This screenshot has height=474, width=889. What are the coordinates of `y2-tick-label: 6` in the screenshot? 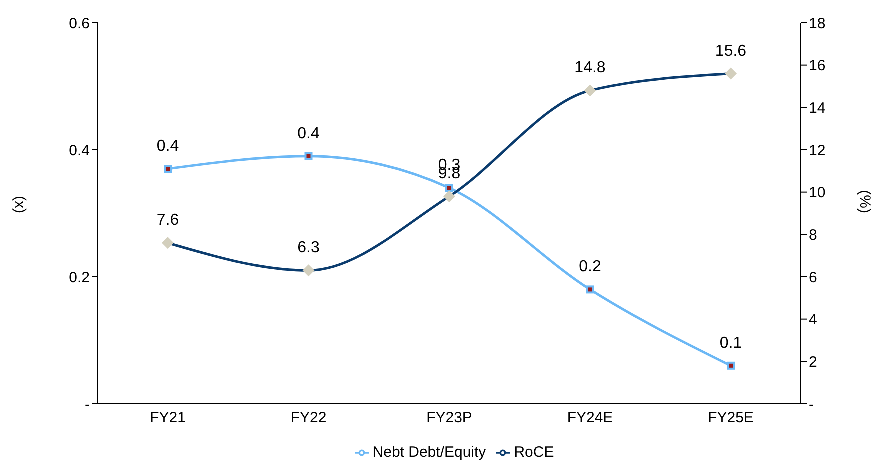 It's located at (813, 277).